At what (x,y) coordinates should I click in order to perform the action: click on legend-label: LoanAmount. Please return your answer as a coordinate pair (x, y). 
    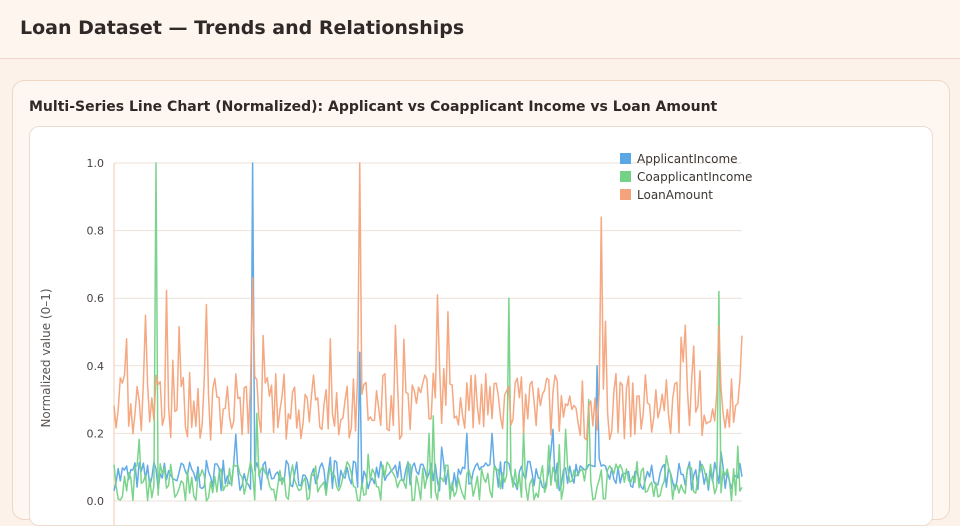
    Looking at the image, I should click on (675, 195).